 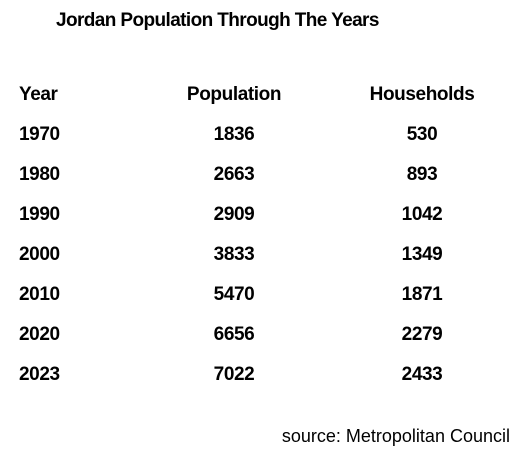 I want to click on year-cell: 2000, so click(x=39, y=254).